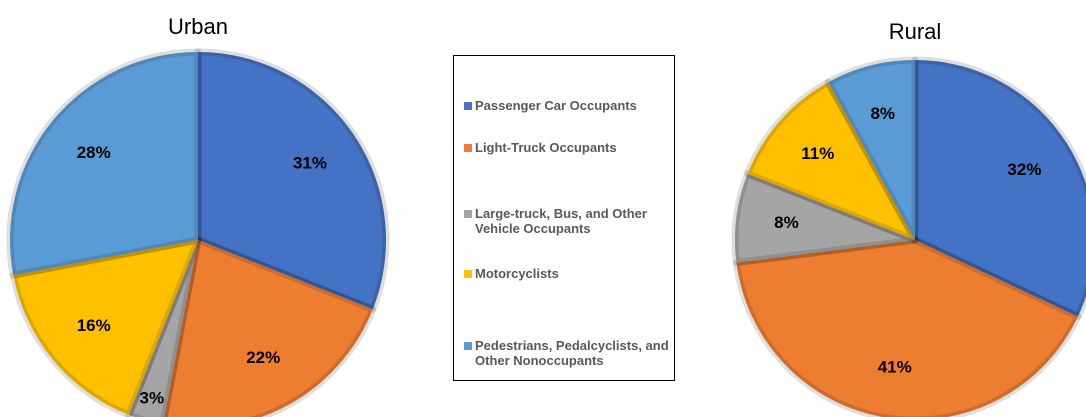 The height and width of the screenshot is (417, 1086). I want to click on legend-label: Motorcyclists, so click(517, 273).